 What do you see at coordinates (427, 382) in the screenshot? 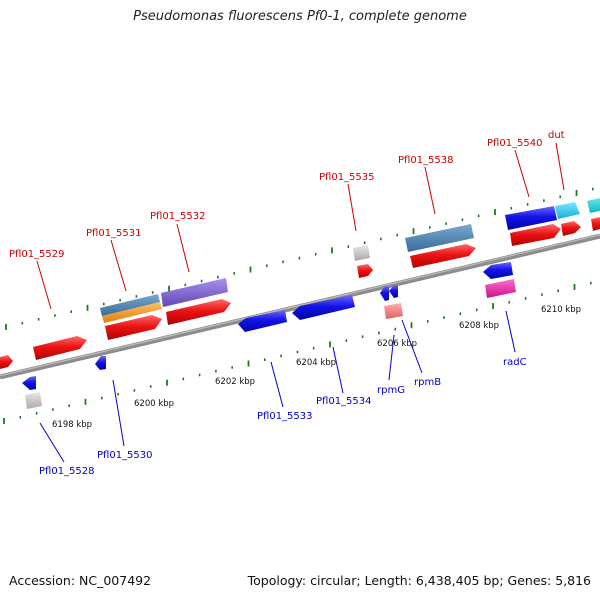
I see `gene-label-rpmb: rpmB` at bounding box center [427, 382].